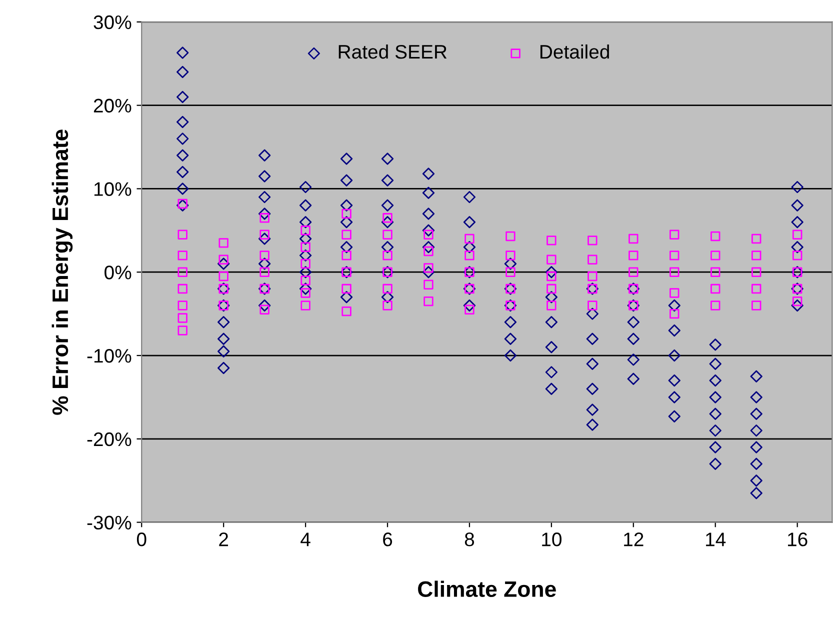 The height and width of the screenshot is (627, 833). Describe the element at coordinates (392, 51) in the screenshot. I see `legend-label: Rated SEER` at that location.